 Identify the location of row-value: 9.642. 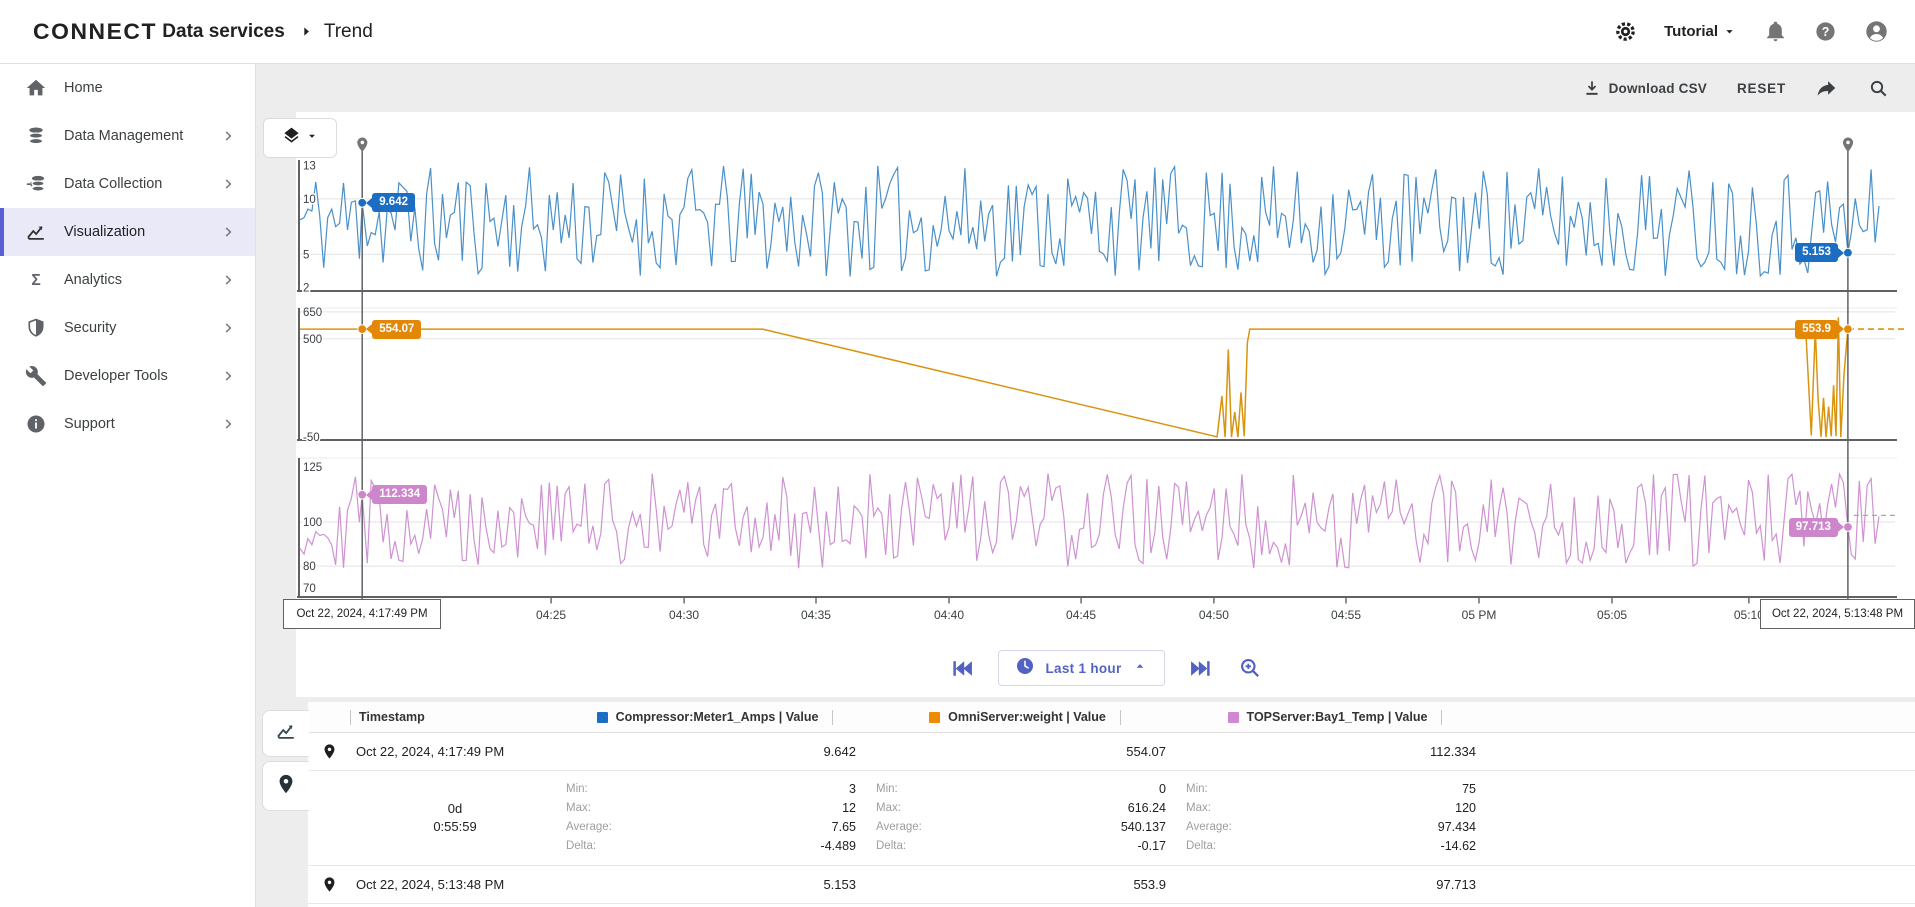
(839, 751).